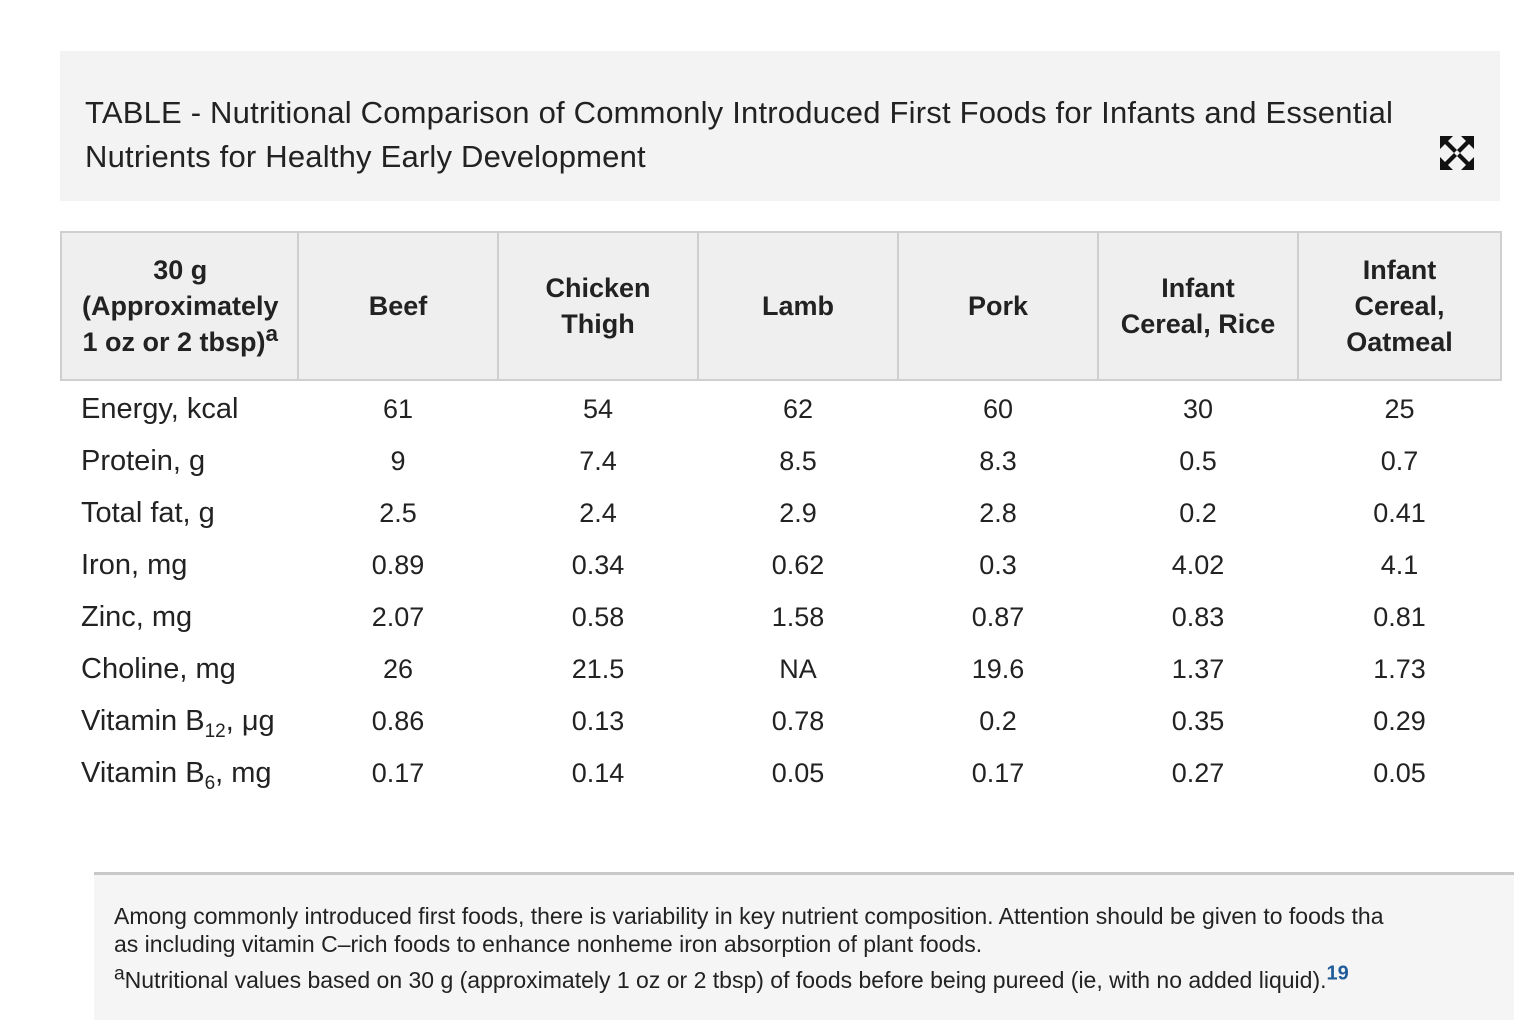 The width and height of the screenshot is (1528, 1020). Describe the element at coordinates (148, 512) in the screenshot. I see `row-label: Total fat, g` at that location.